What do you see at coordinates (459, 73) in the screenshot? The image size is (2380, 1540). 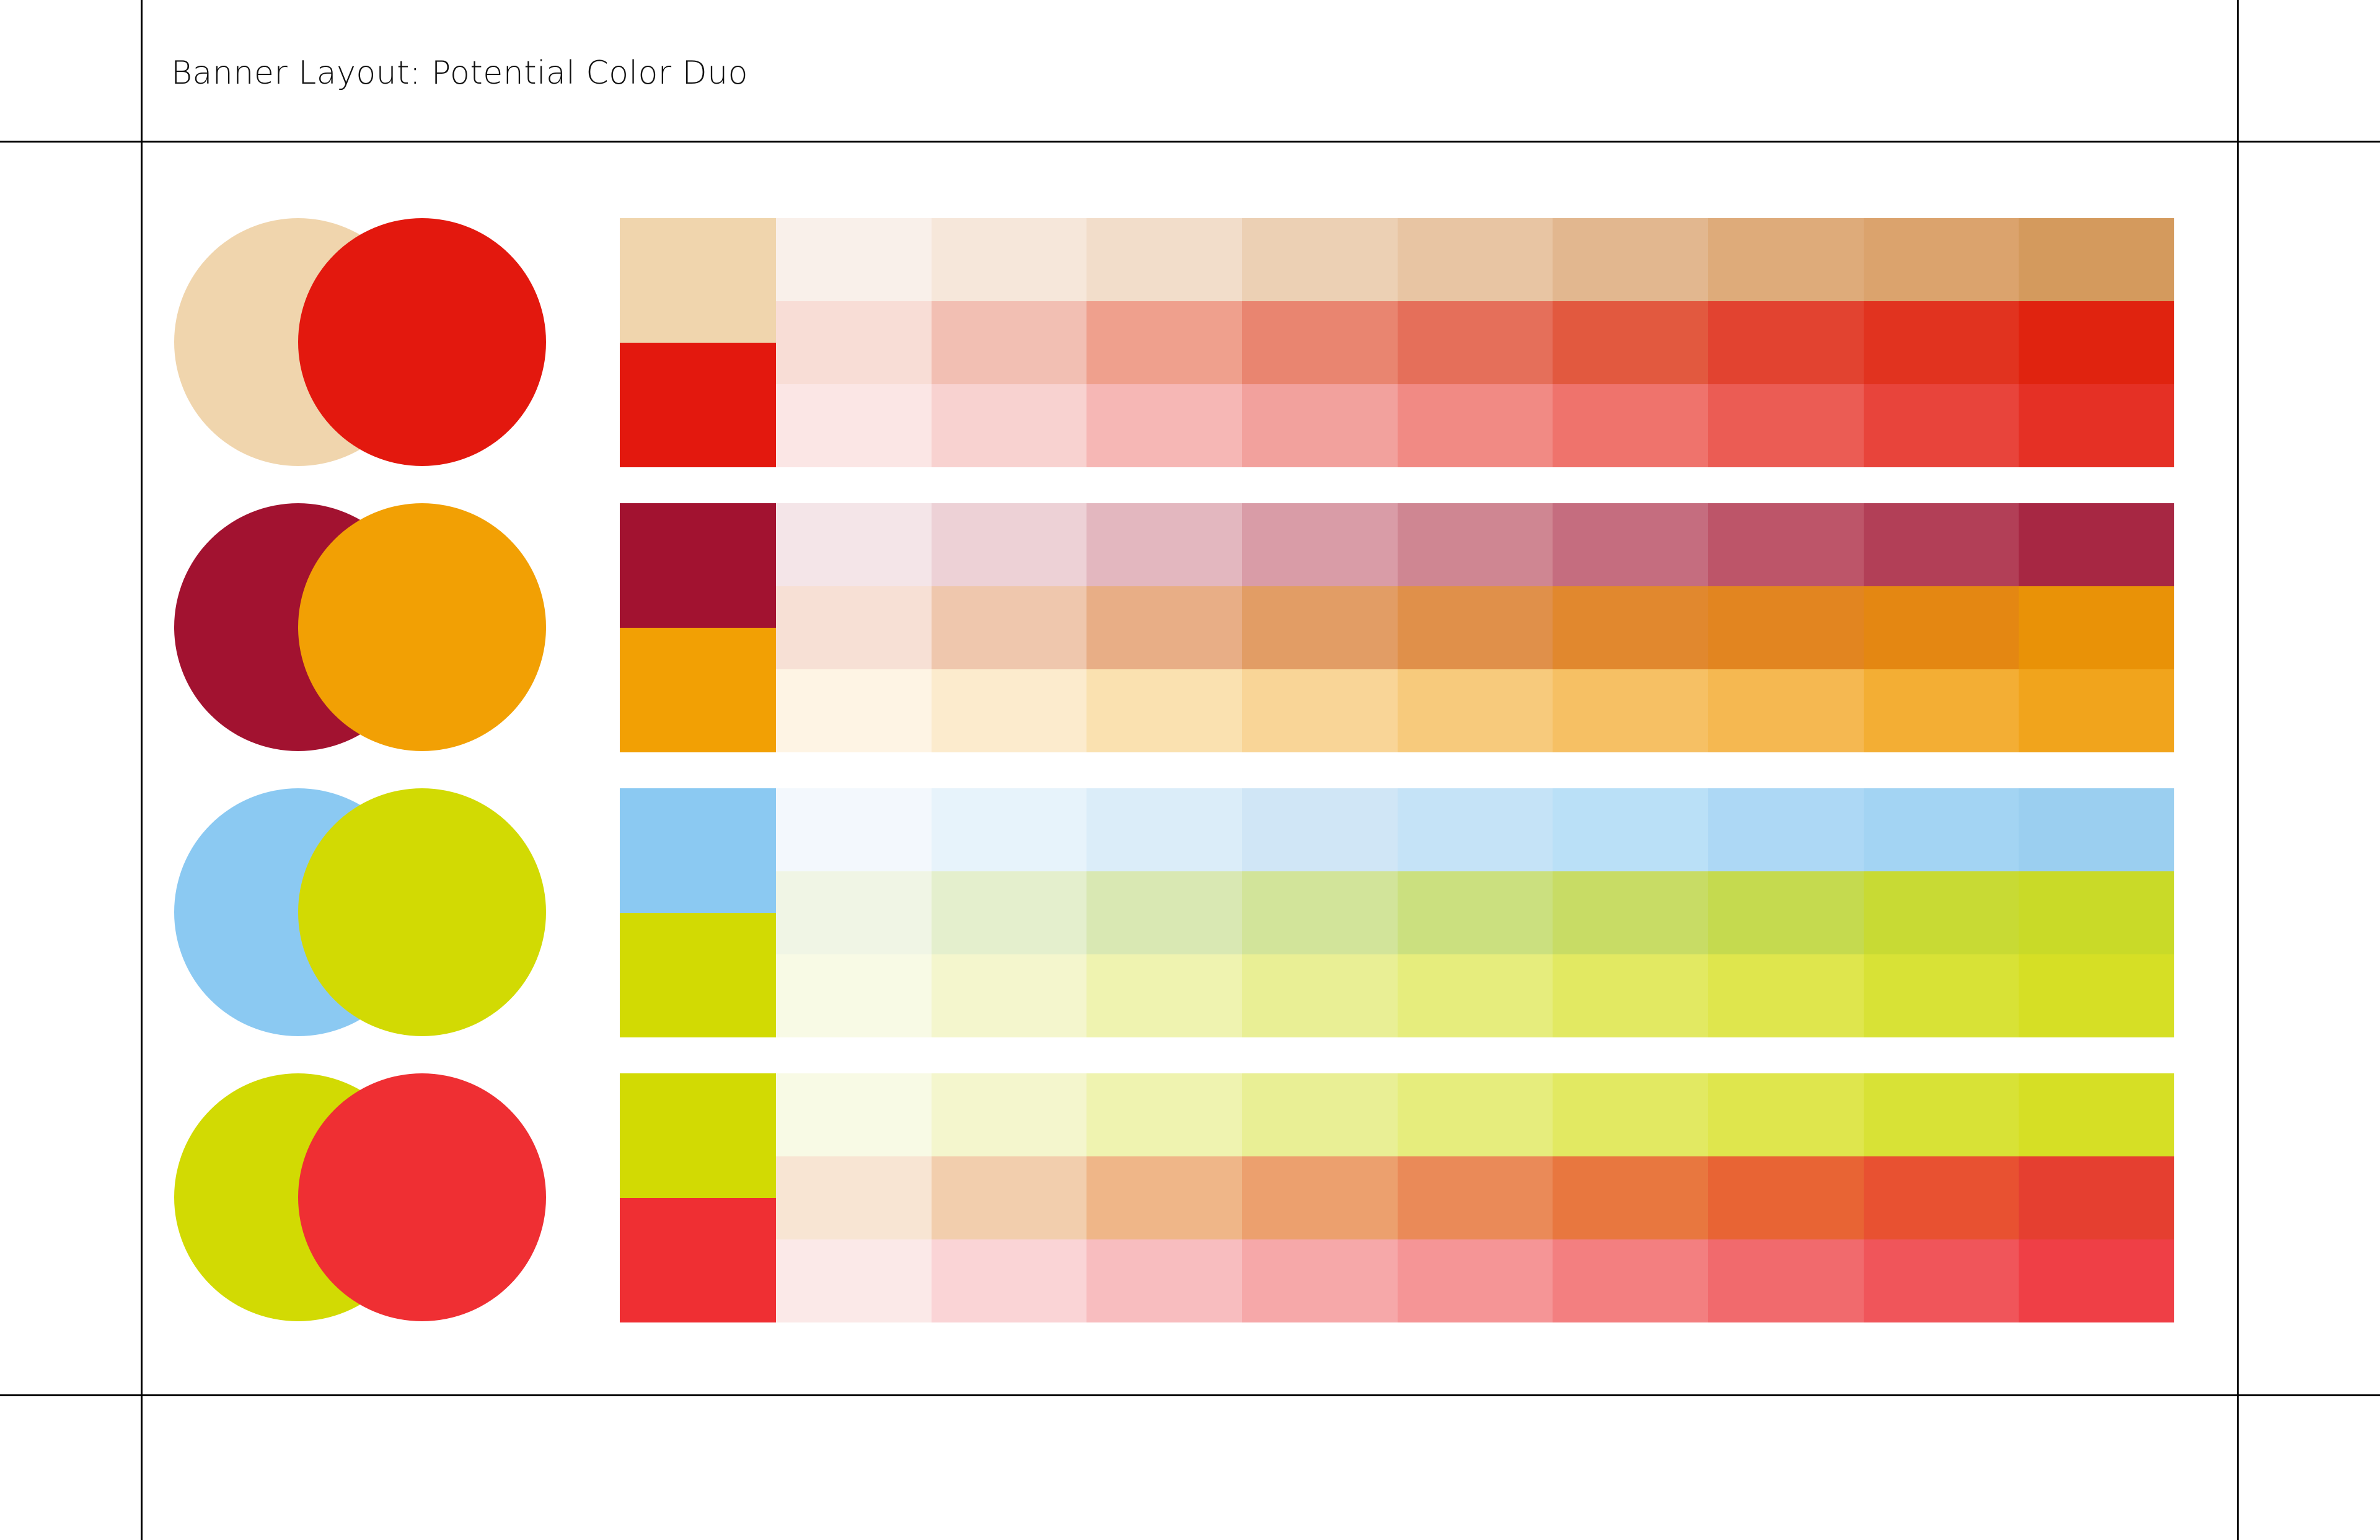 I see `page-title: Banner Layout: Potential Color Duo` at bounding box center [459, 73].